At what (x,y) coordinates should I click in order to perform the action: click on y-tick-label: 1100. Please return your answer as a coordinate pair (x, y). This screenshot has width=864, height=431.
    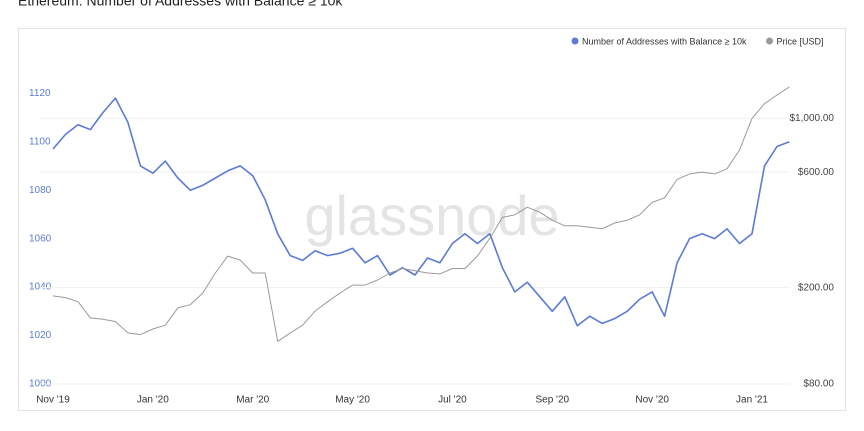
    Looking at the image, I should click on (40, 141).